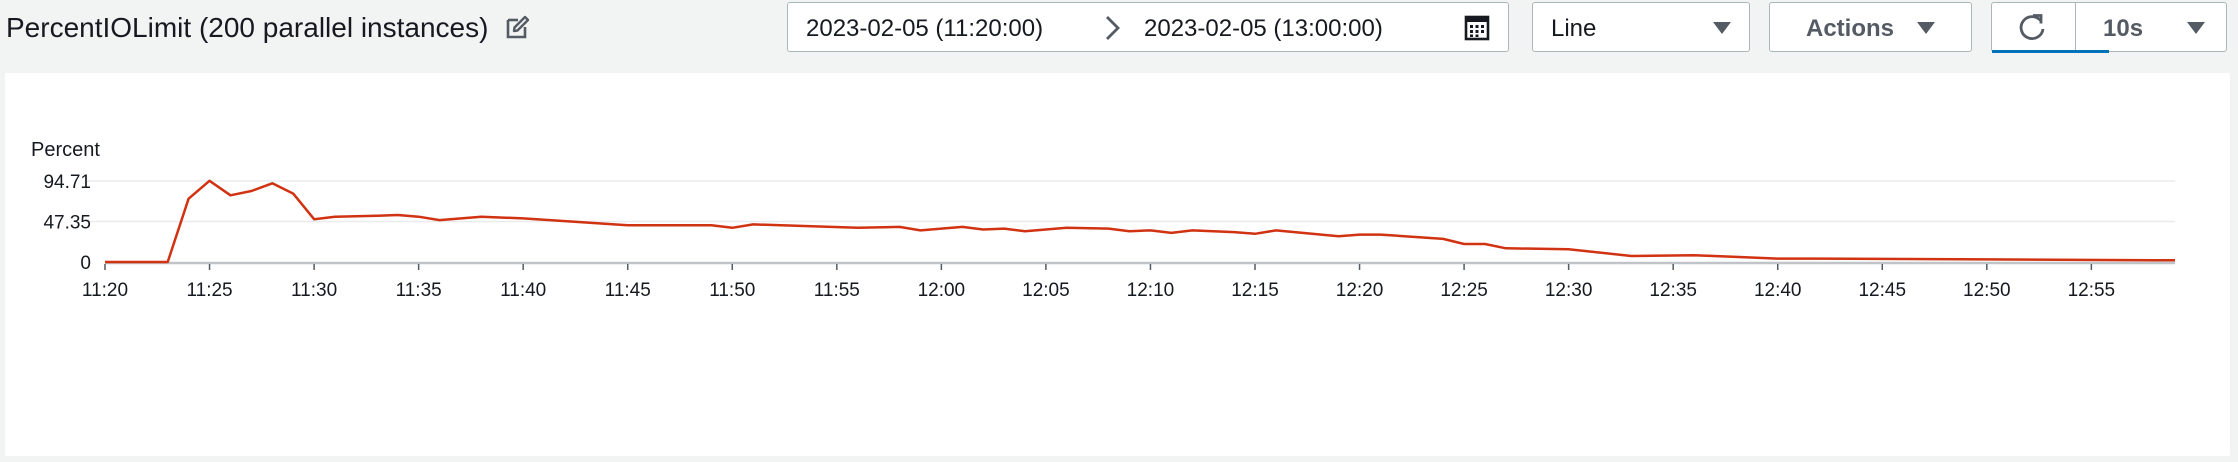  What do you see at coordinates (1360, 290) in the screenshot?
I see `x-tick-label: 12:20` at bounding box center [1360, 290].